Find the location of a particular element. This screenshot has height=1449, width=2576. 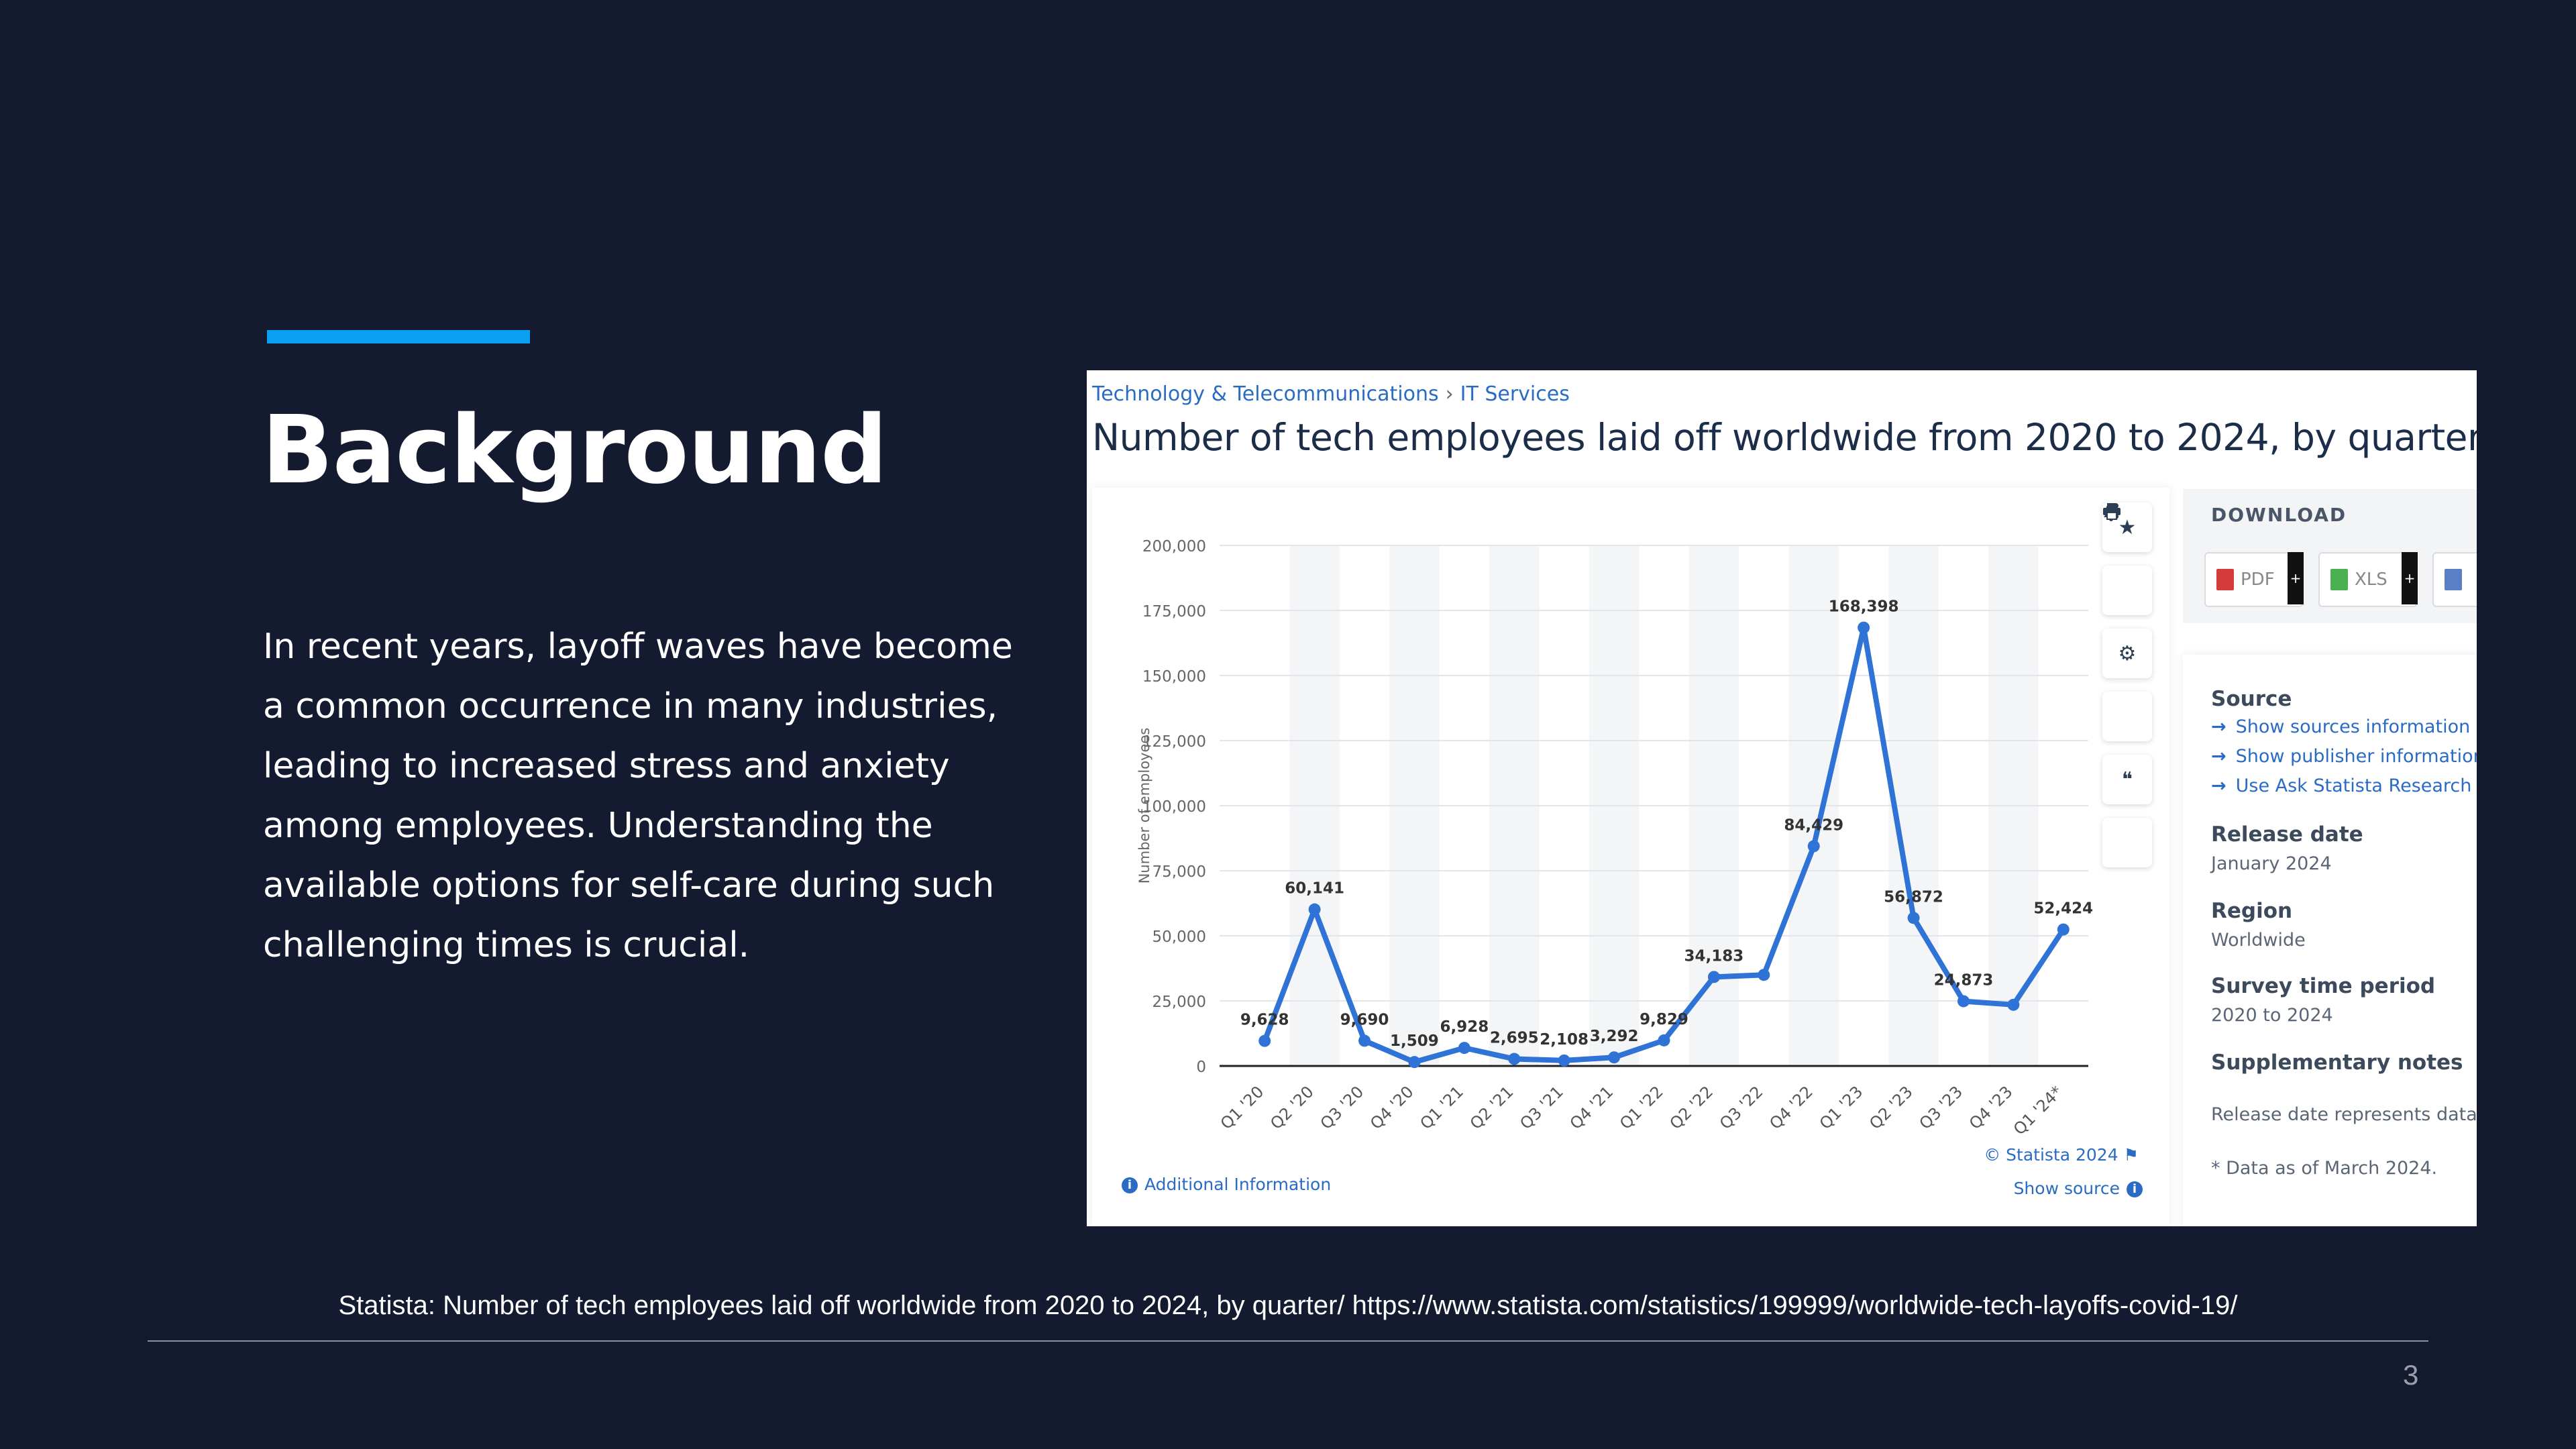

data-label: 3,292 is located at coordinates (1614, 1036).